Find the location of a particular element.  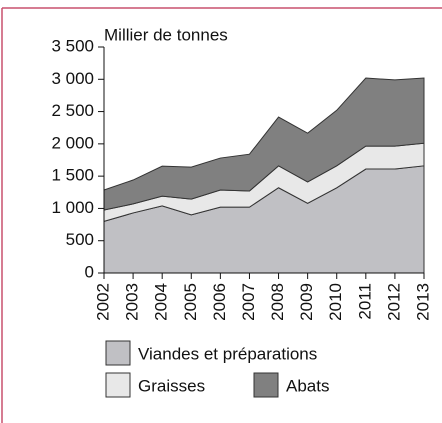

x-tick-label: 2007 is located at coordinates (248, 302).